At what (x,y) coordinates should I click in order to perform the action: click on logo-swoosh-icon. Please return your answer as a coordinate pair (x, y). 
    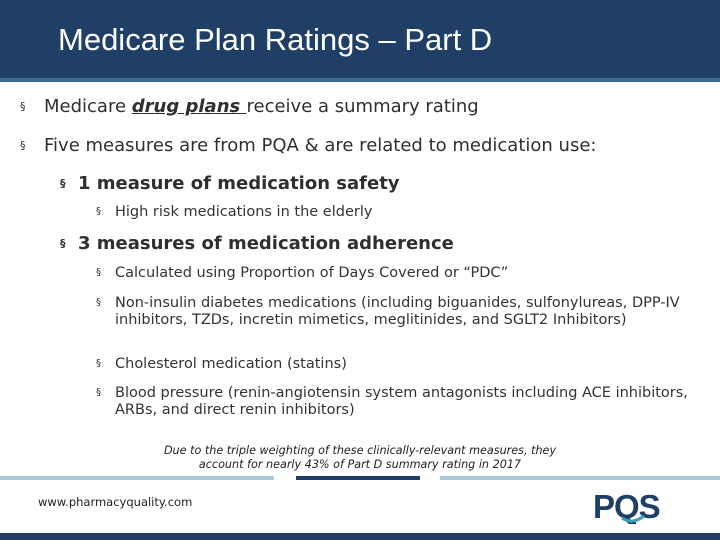
    Looking at the image, I should click on (633, 518).